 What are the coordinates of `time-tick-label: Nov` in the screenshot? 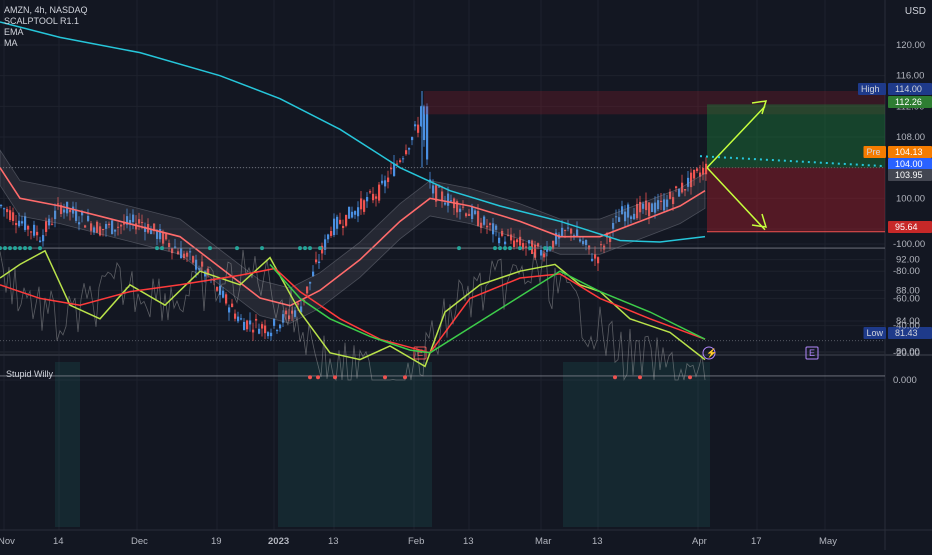 It's located at (7, 541).